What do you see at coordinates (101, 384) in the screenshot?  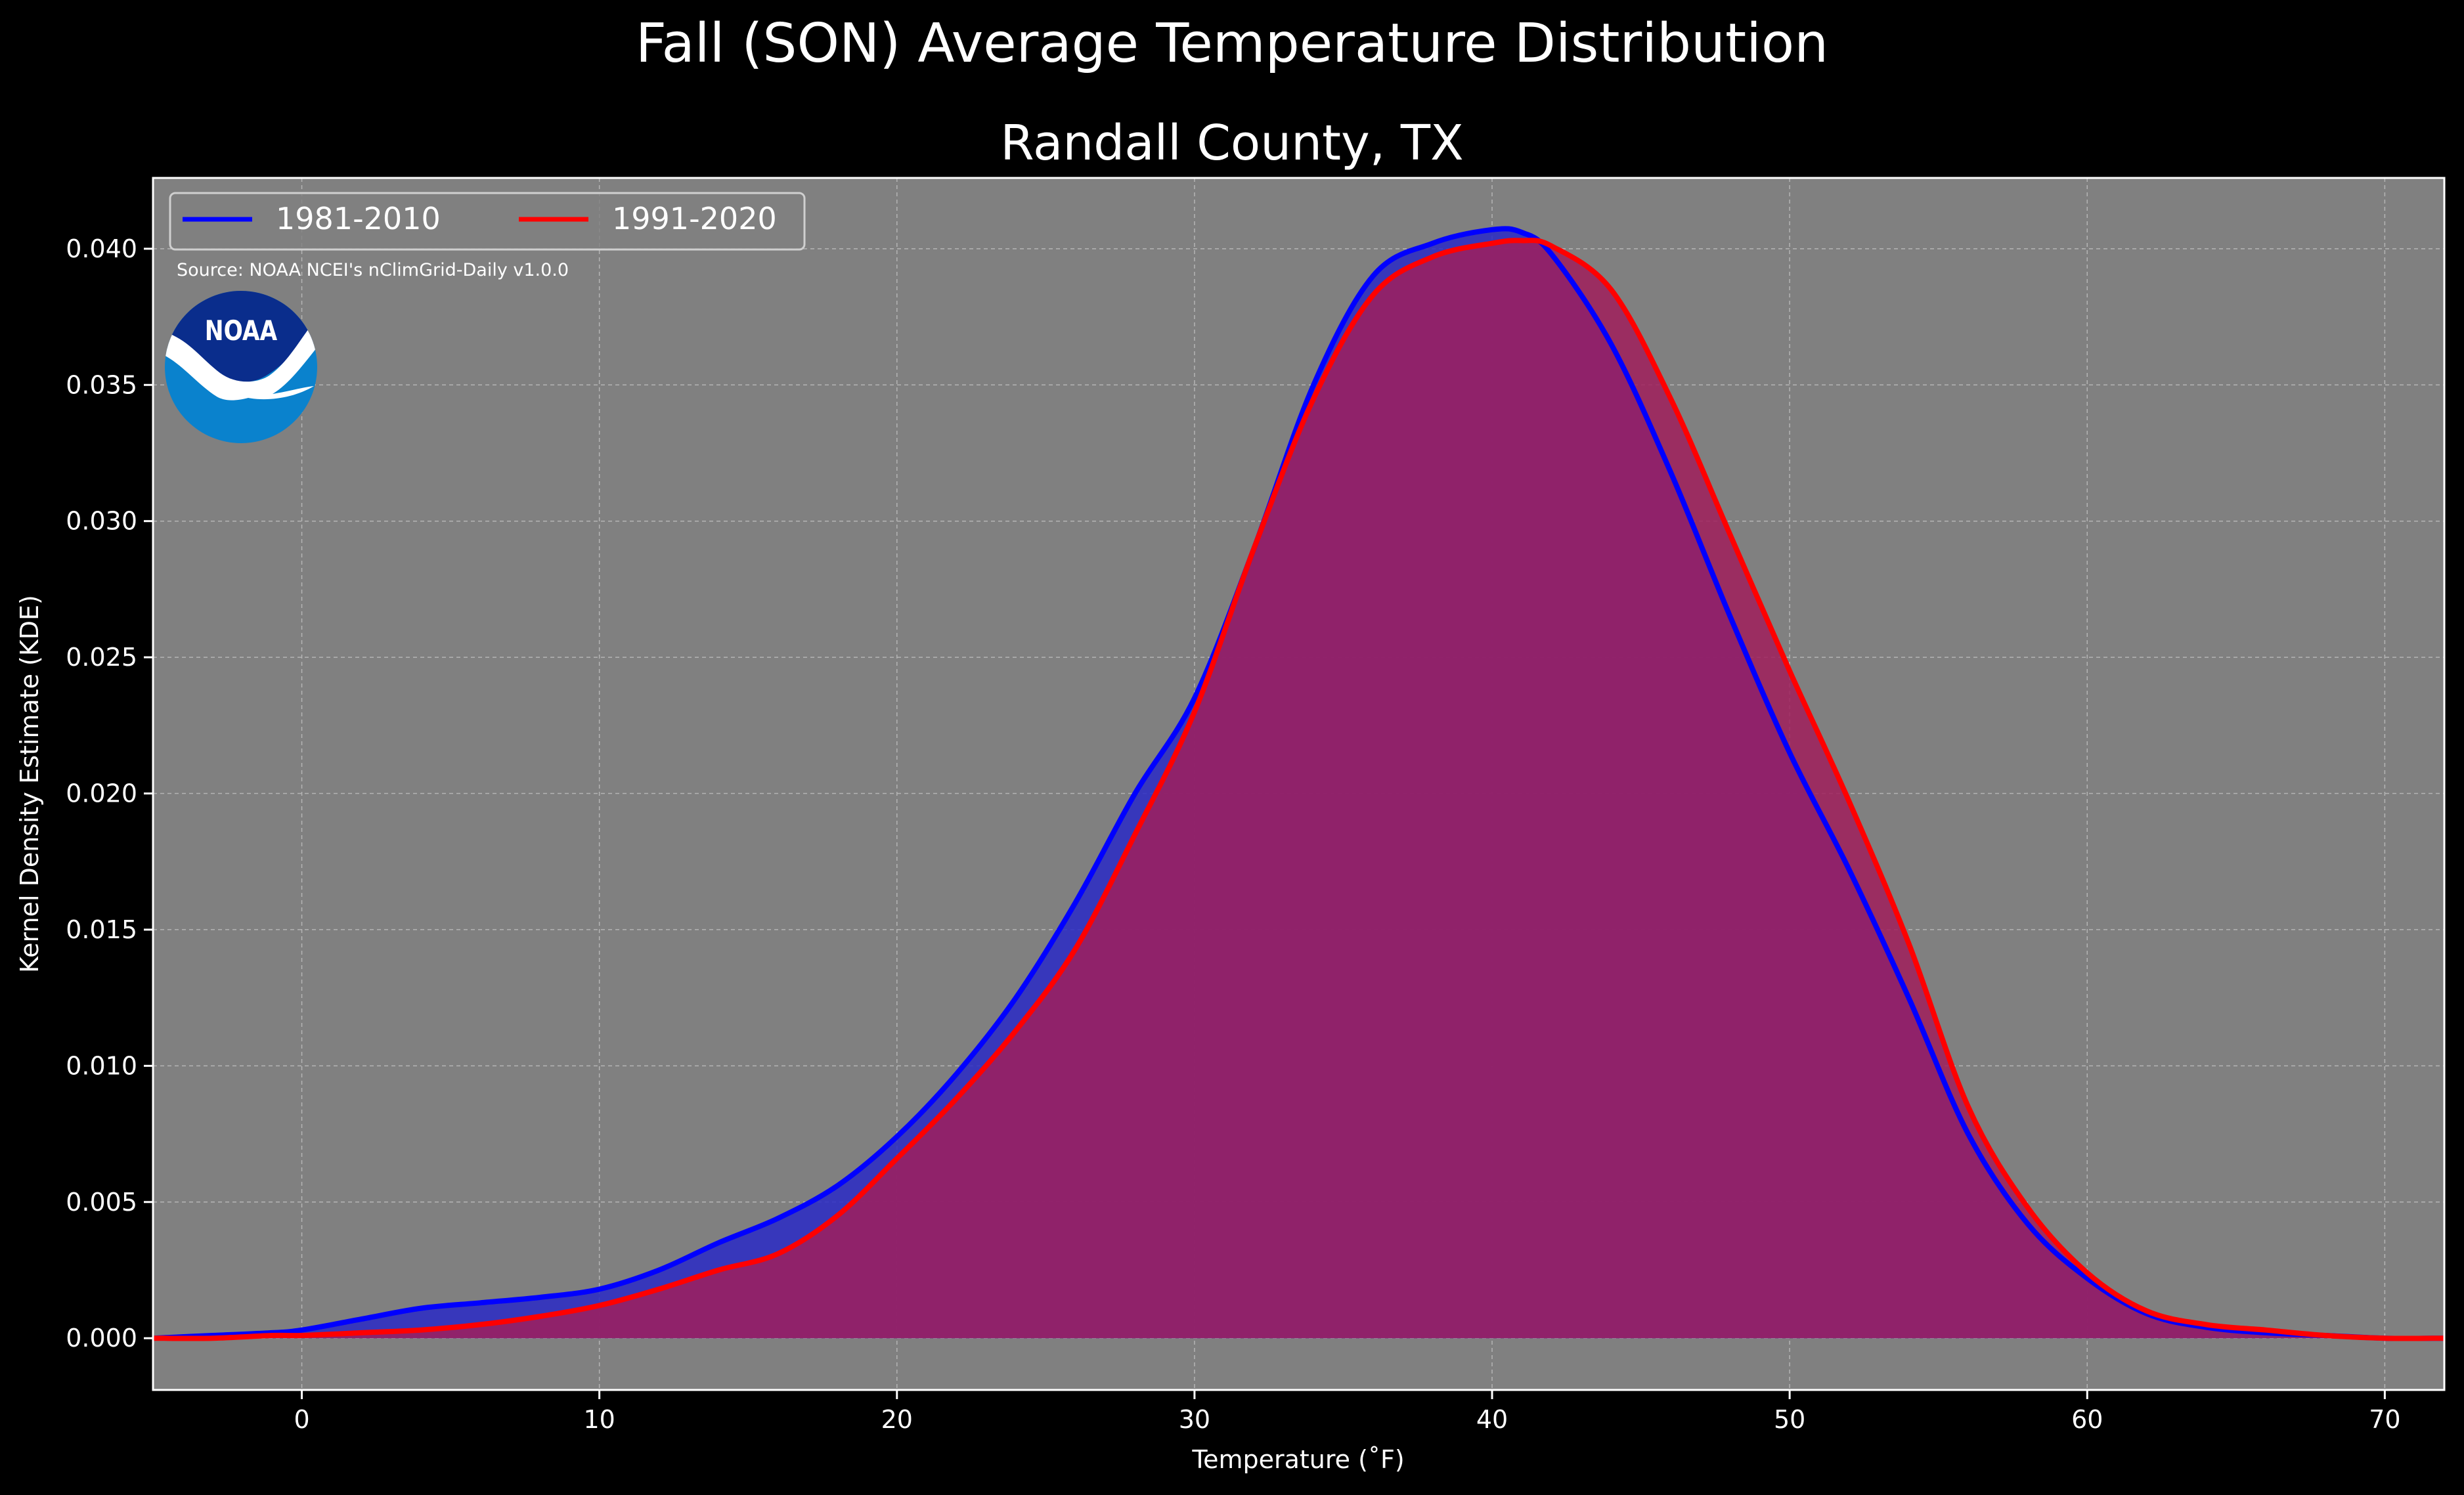 I see `y-tick-label: 0.035` at bounding box center [101, 384].